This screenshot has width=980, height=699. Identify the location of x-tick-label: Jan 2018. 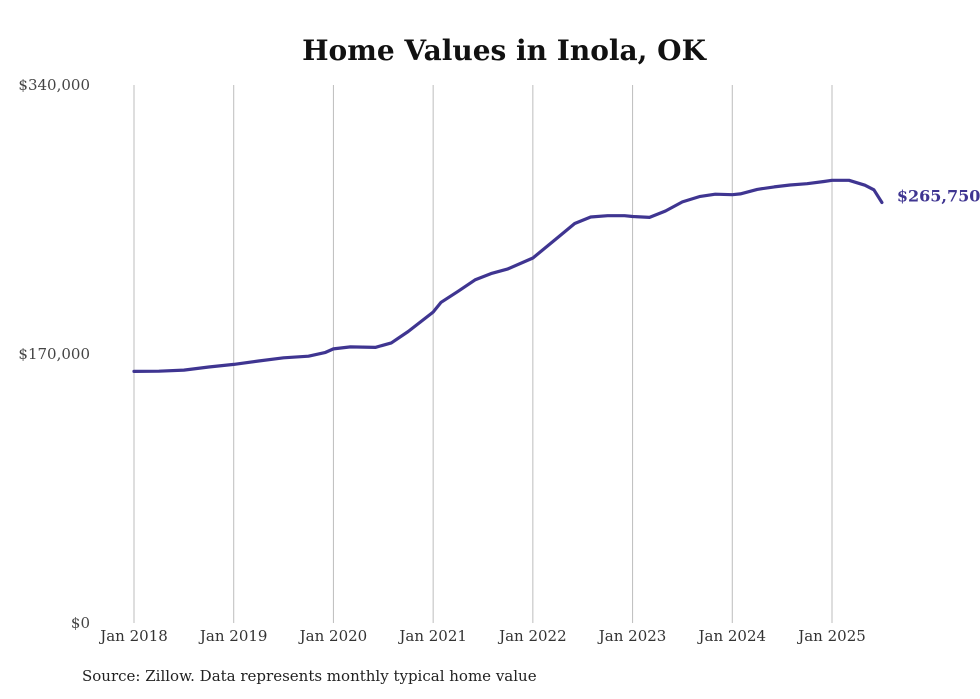
(133, 636).